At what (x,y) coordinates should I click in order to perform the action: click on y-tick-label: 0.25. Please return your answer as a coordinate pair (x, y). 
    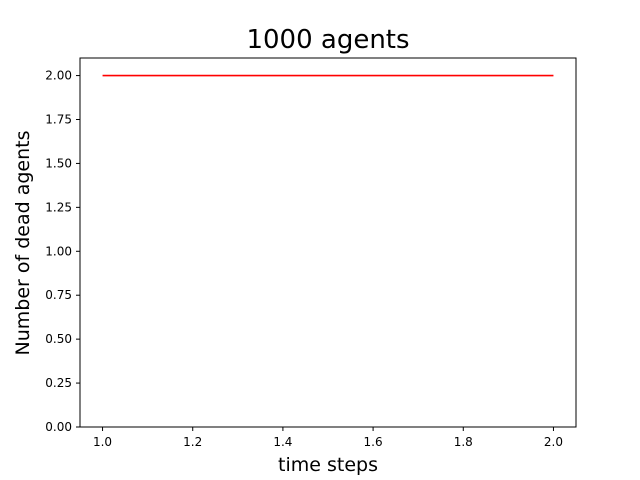
    Looking at the image, I should click on (58, 383).